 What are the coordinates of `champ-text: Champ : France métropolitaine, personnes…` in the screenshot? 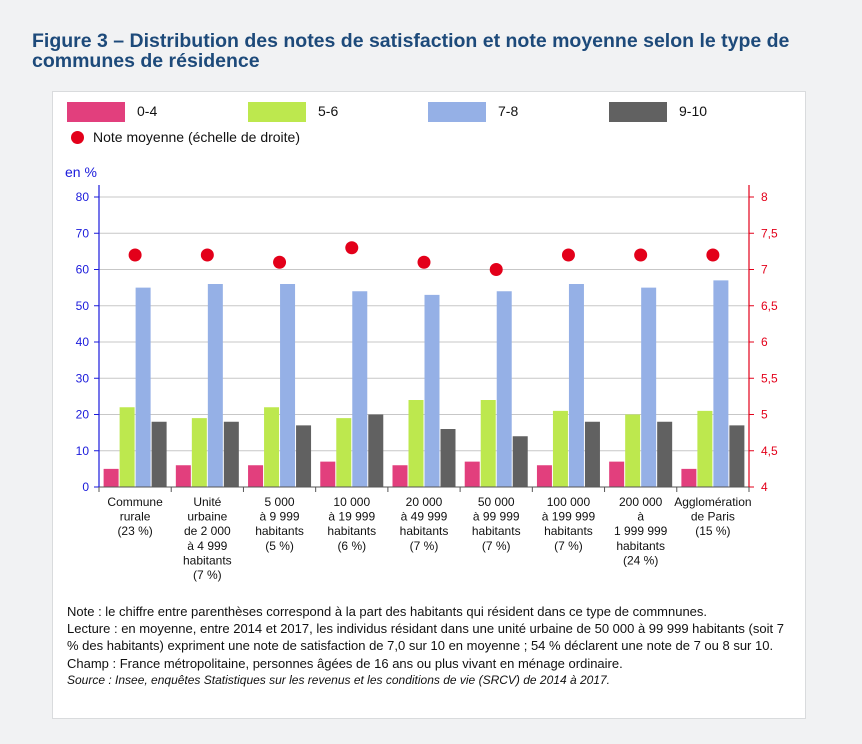 It's located at (345, 663).